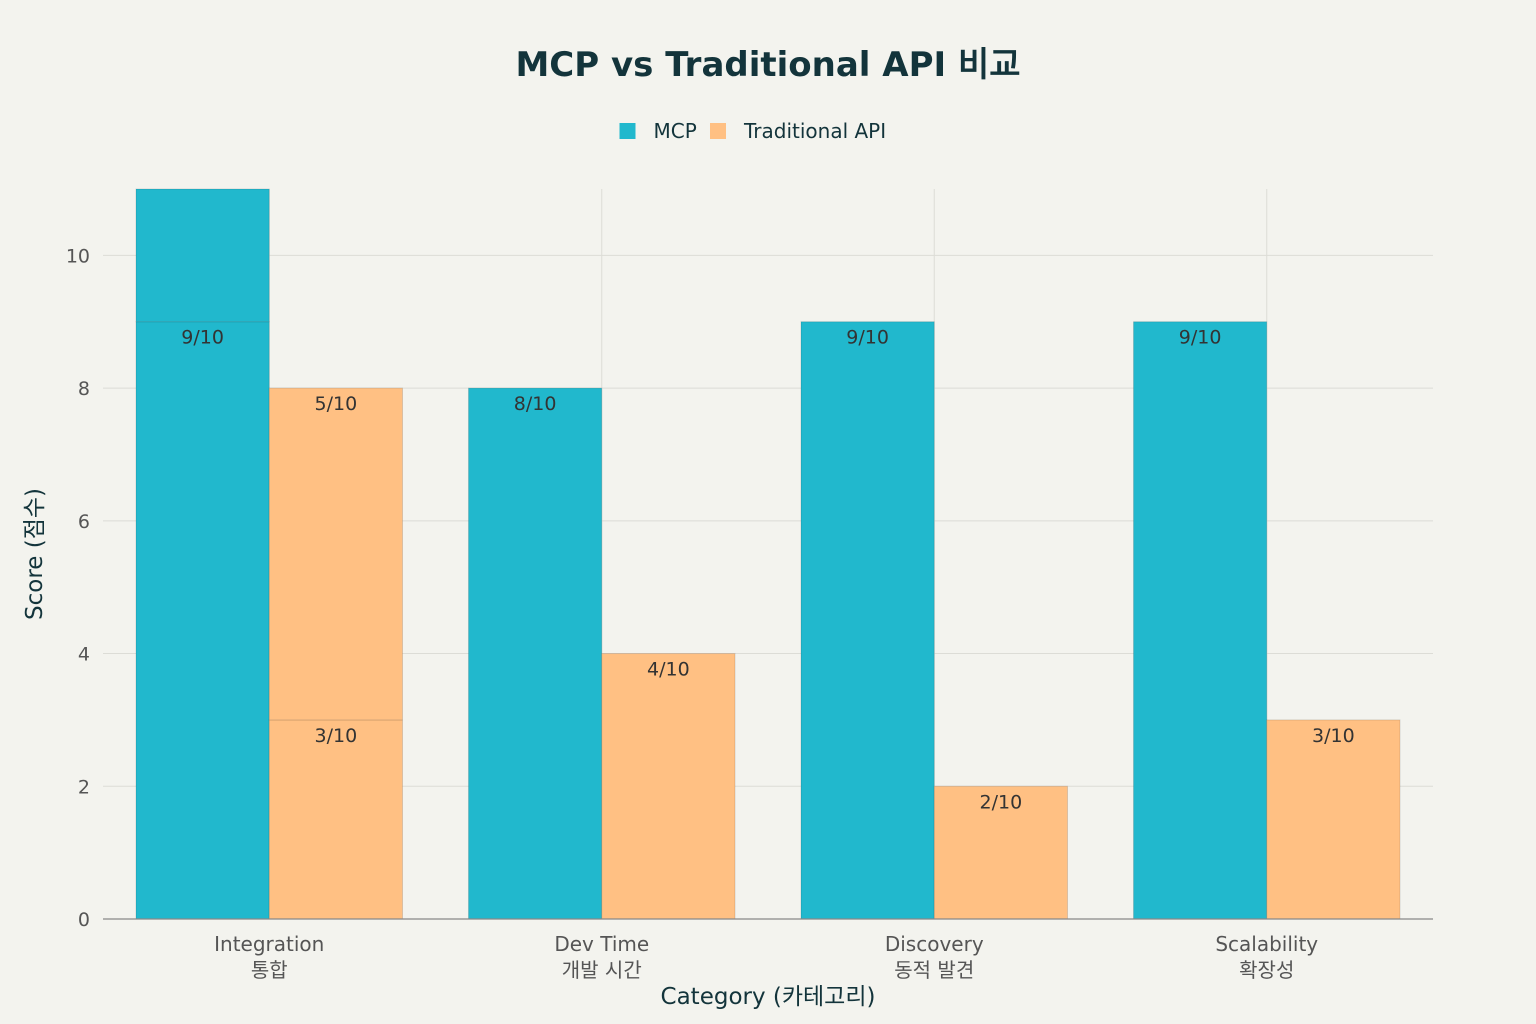 The image size is (1536, 1024). What do you see at coordinates (336, 404) in the screenshot?
I see `bar-data-label: 5/10` at bounding box center [336, 404].